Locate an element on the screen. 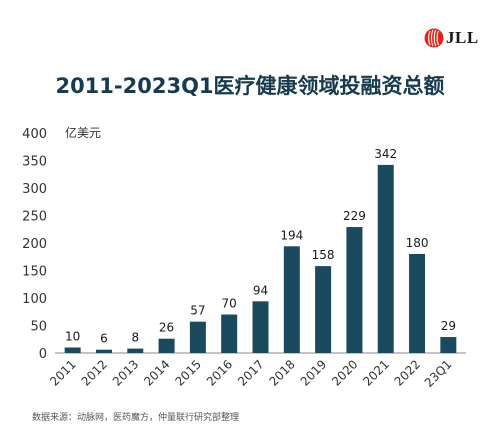 The width and height of the screenshot is (500, 433). bar-value-label: 26 is located at coordinates (166, 328).